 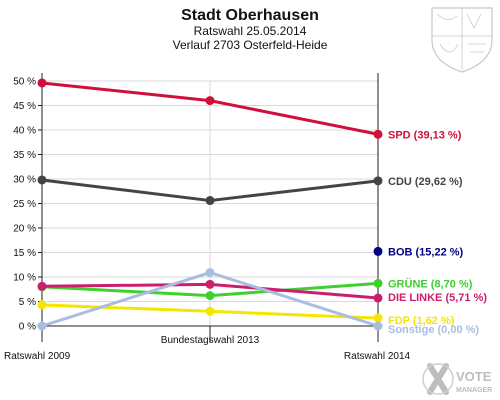 What do you see at coordinates (250, 15) in the screenshot?
I see `chart-title: Stadt Oberhausen` at bounding box center [250, 15].